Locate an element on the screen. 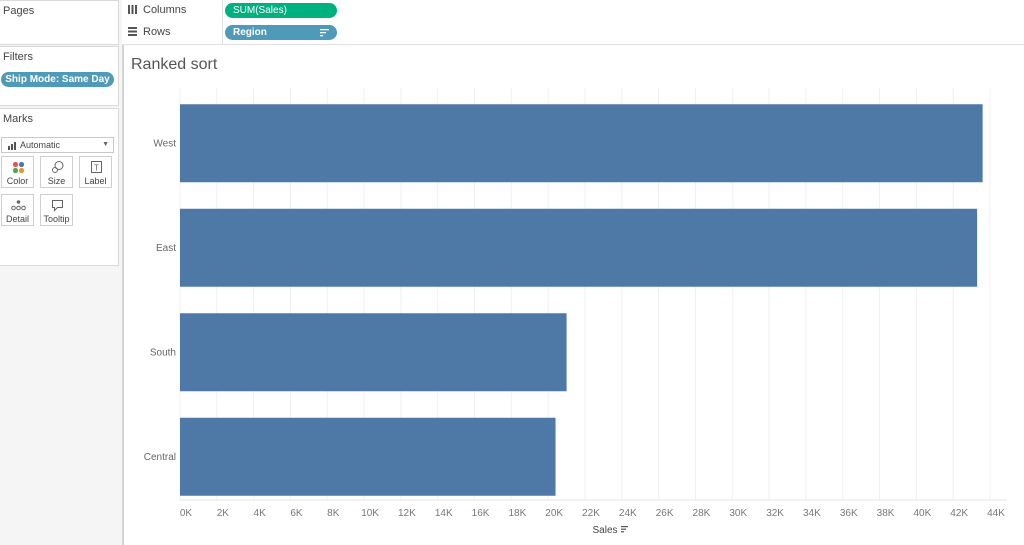  category-label: East is located at coordinates (166, 248).